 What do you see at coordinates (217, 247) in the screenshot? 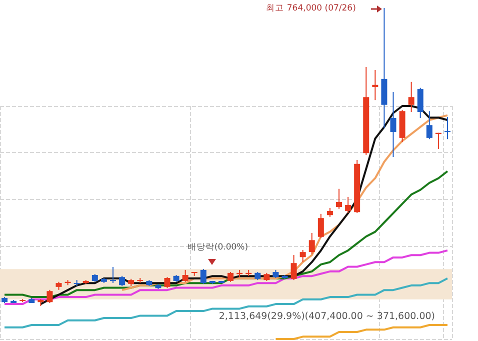
I see `annotation: 배당락(0.00%)` at bounding box center [217, 247].